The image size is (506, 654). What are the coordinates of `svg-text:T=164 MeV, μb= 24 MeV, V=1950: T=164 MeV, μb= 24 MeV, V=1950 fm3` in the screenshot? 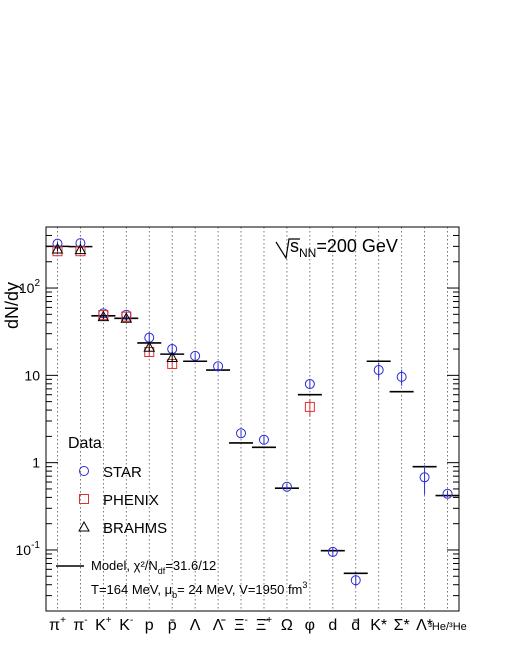 It's located at (199, 590).